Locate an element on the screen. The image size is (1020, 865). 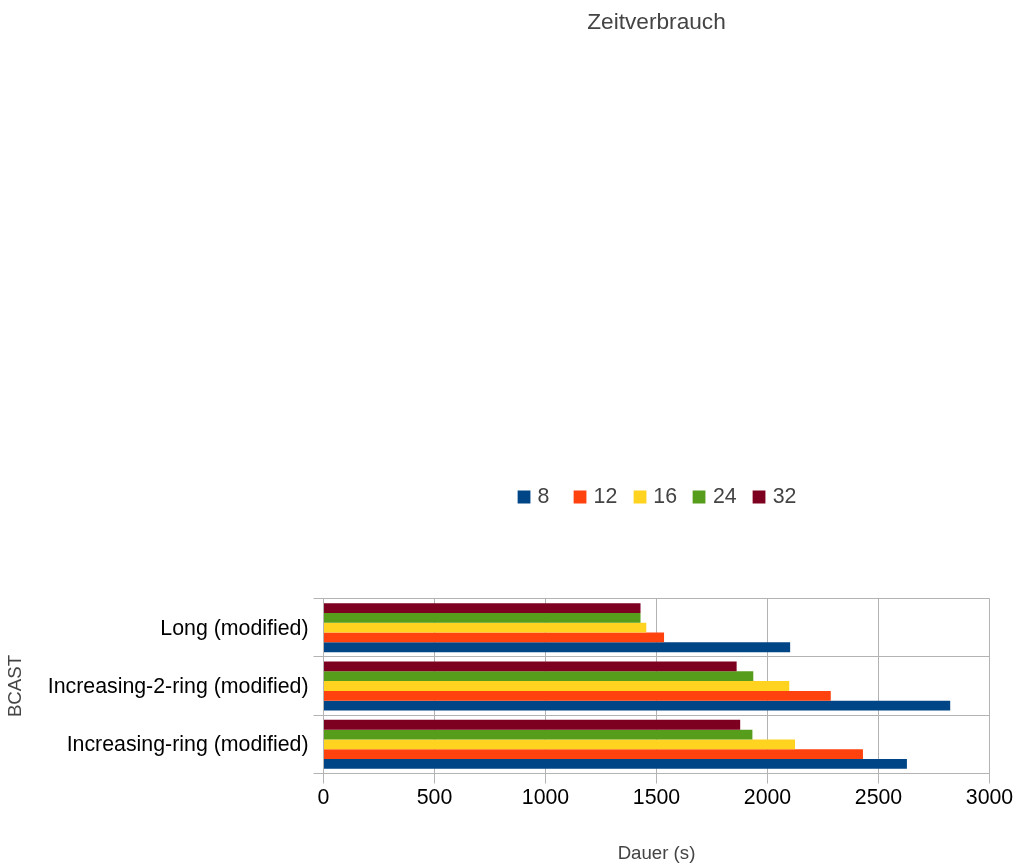
x-tick-label: 1000 is located at coordinates (545, 796).